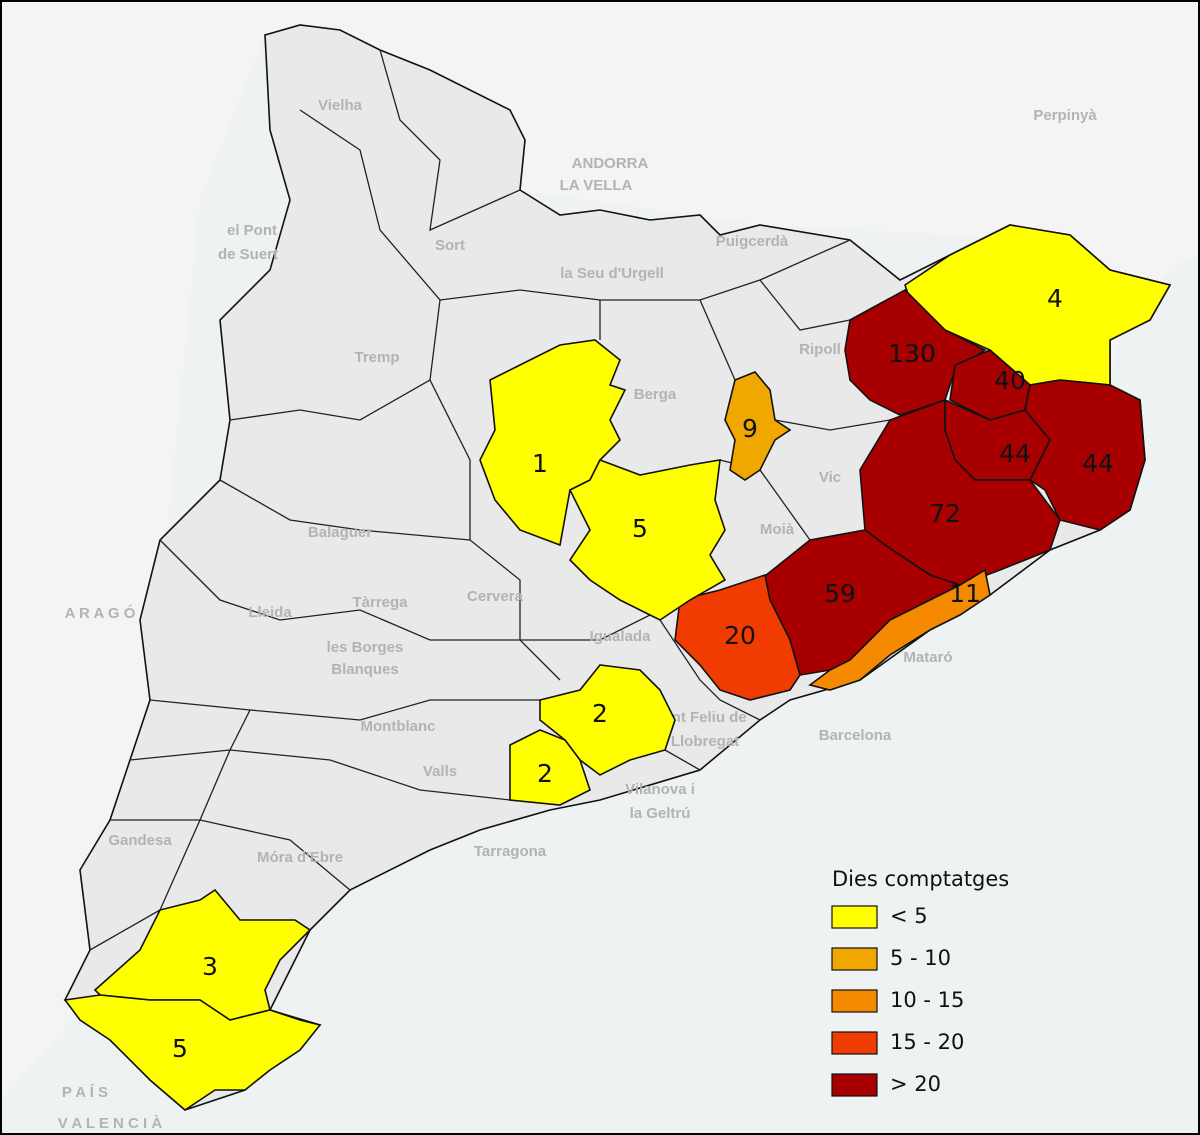  Describe the element at coordinates (100, 613) in the screenshot. I see `place-label: A R A G Ó` at that location.